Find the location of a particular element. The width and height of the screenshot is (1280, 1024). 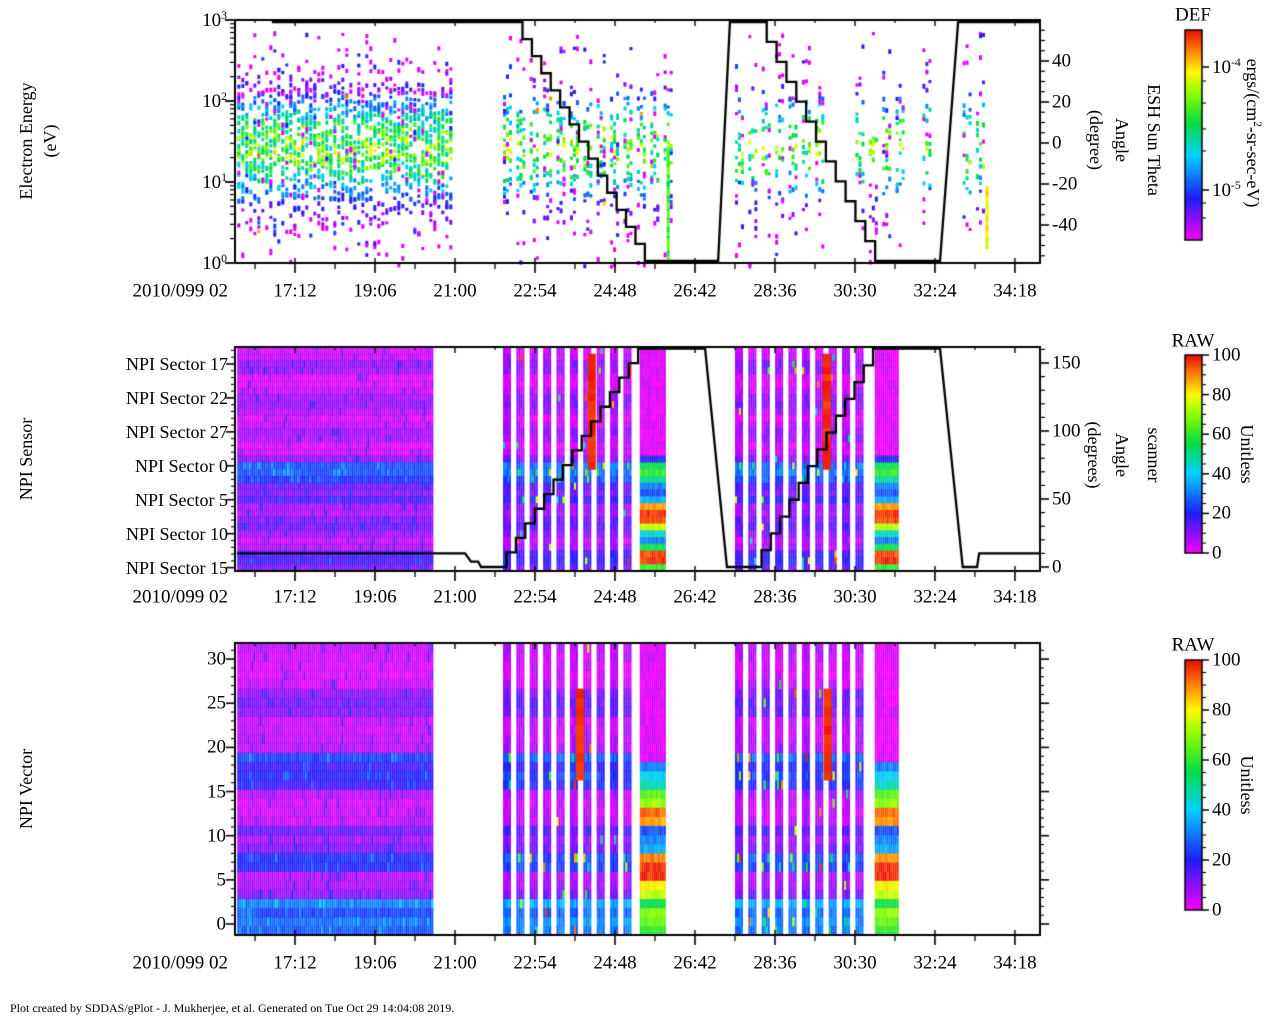

colorbar2-tick-label: 60 is located at coordinates (1221, 434).